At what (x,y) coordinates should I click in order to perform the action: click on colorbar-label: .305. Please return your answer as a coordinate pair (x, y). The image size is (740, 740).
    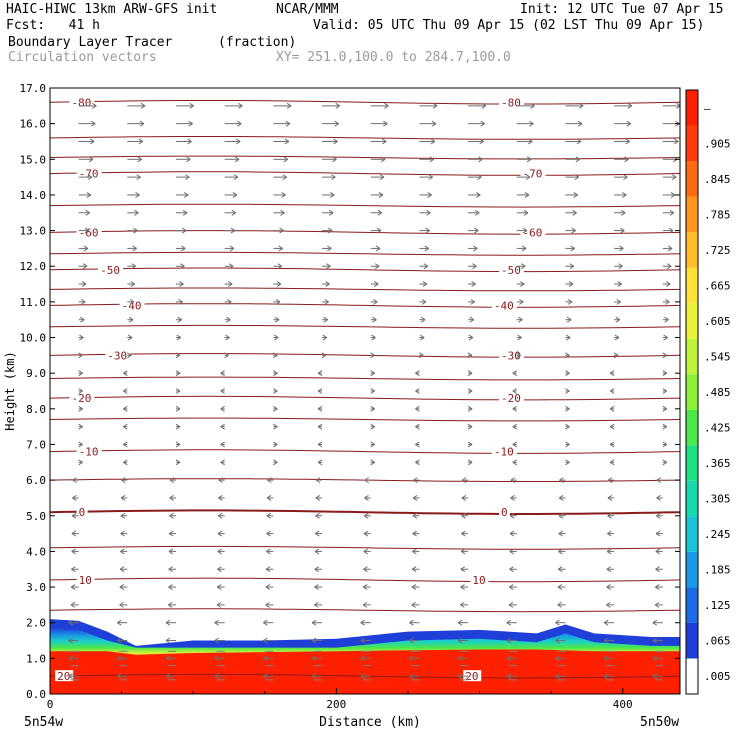
    Looking at the image, I should click on (717, 499).